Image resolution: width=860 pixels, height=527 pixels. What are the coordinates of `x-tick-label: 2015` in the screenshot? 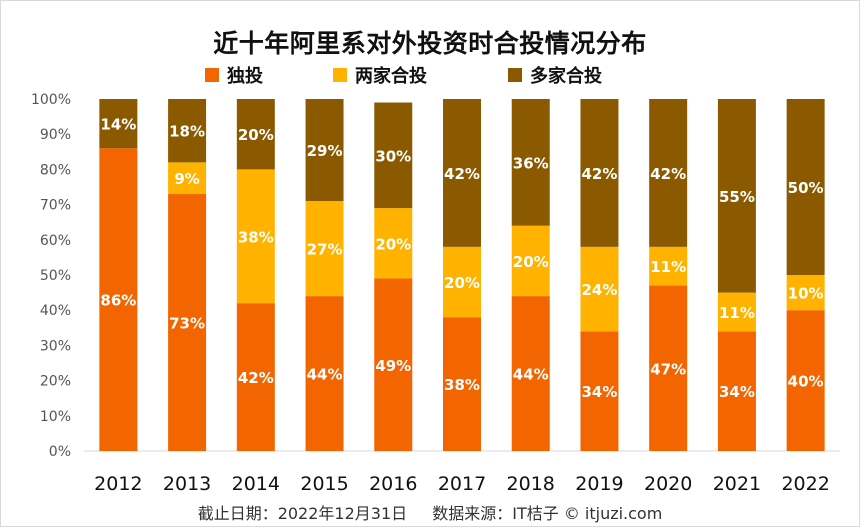 It's located at (324, 484).